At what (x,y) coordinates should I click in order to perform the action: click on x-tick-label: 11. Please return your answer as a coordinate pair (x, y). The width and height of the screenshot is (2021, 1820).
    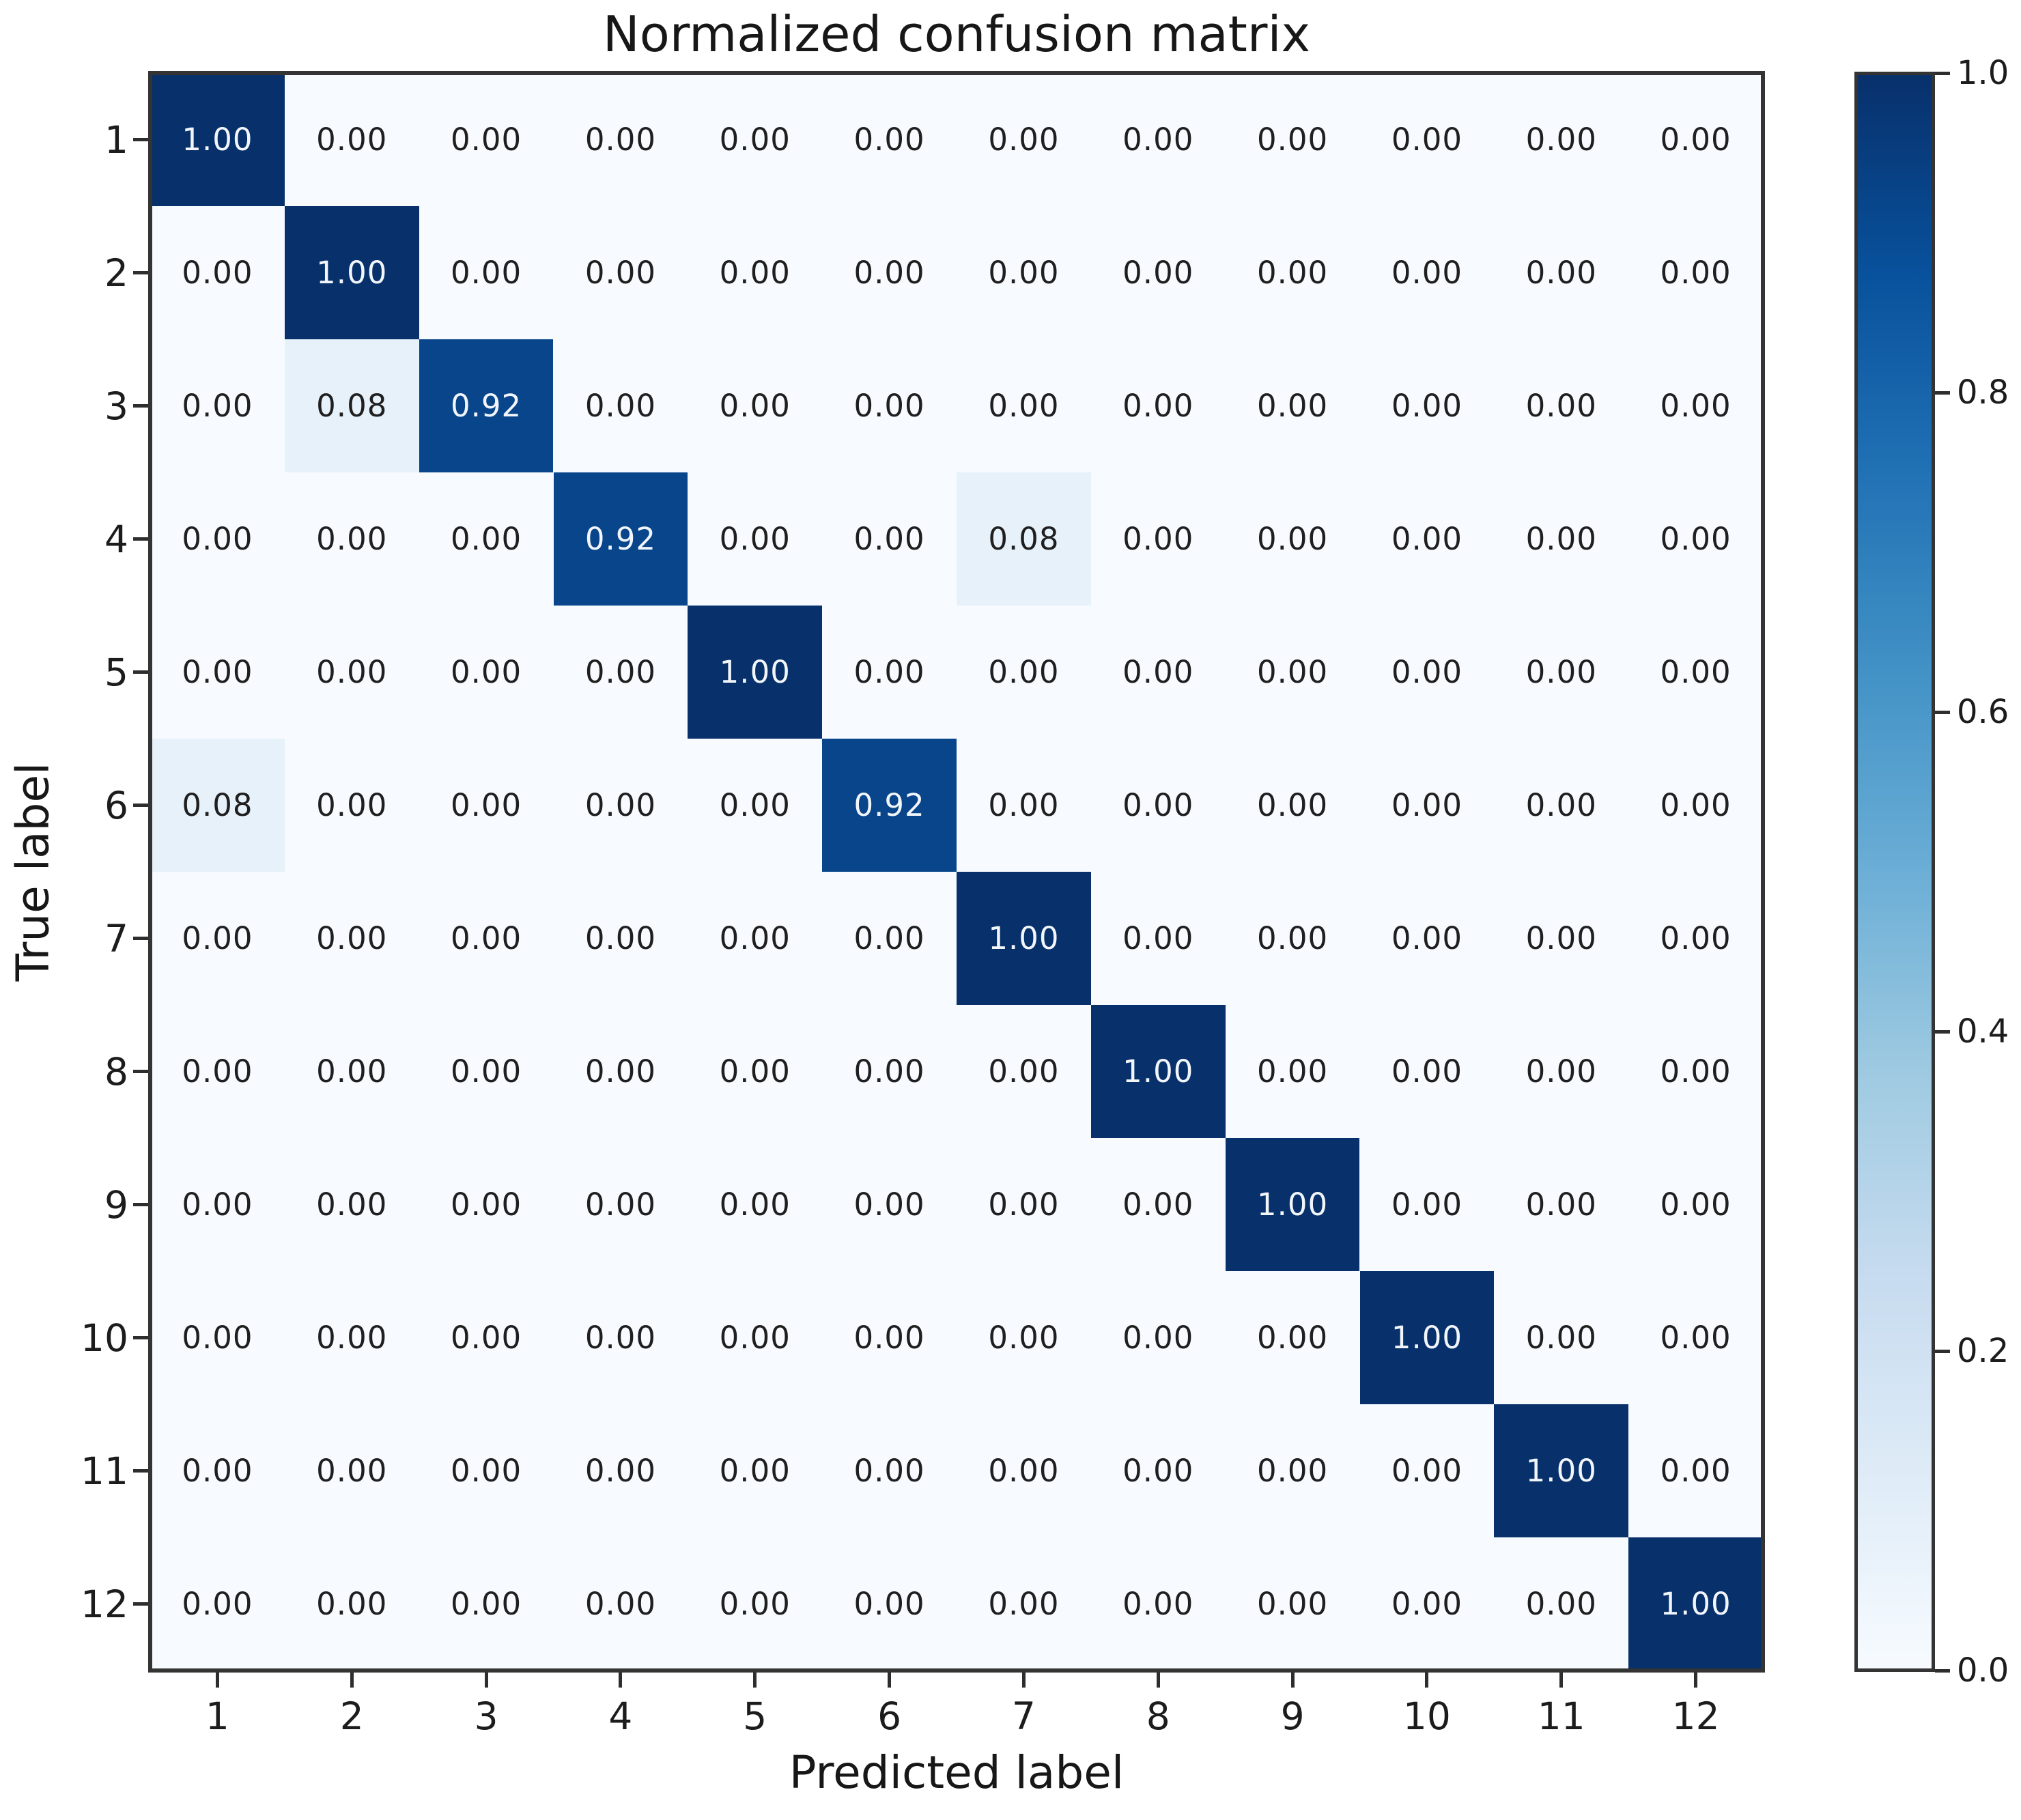
    Looking at the image, I should click on (1561, 1716).